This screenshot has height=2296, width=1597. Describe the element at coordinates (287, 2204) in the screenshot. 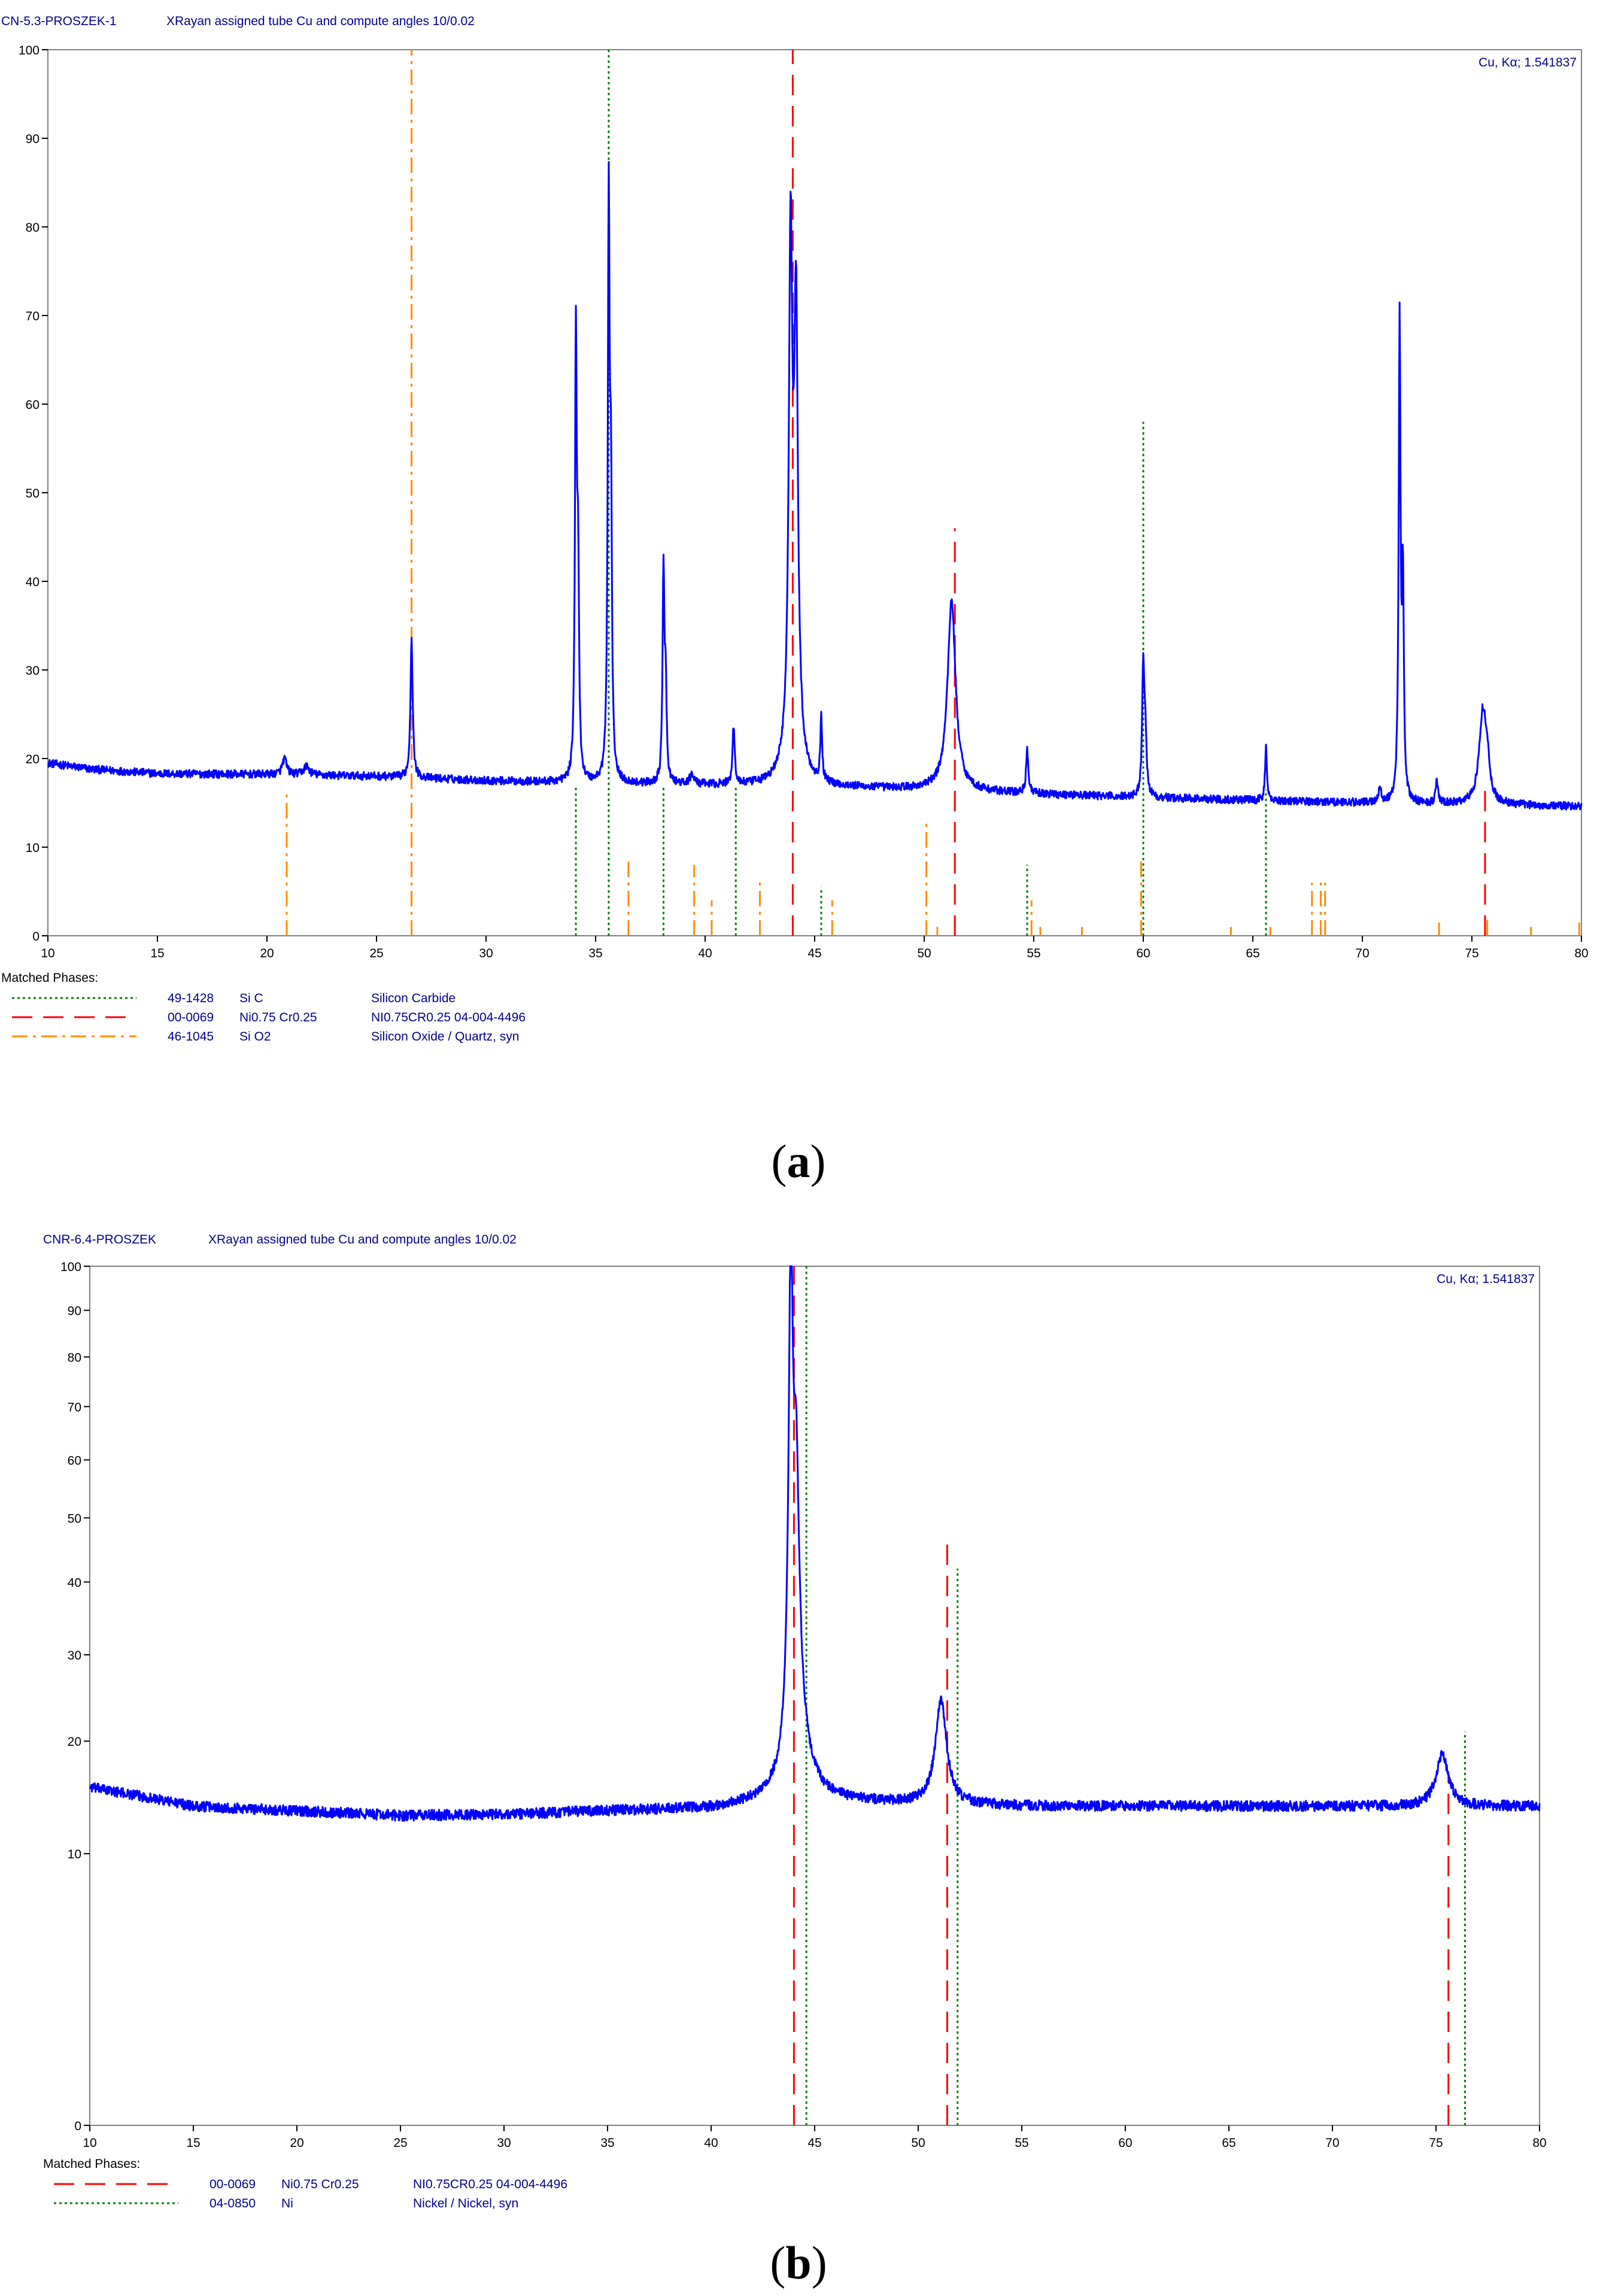

I see `legend-formula: Ni` at that location.